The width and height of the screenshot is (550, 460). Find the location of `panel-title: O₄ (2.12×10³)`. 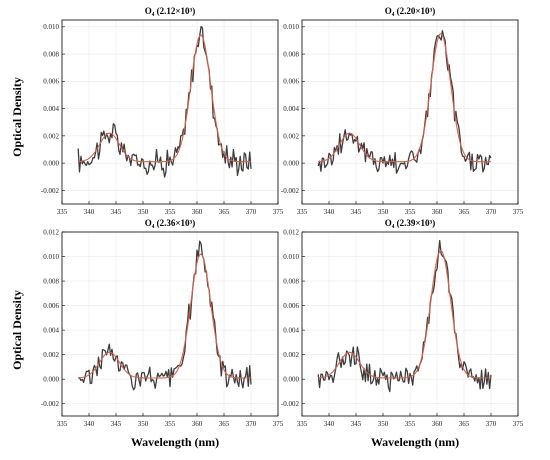

panel-title: O₄ (2.12×10³) is located at coordinates (170, 11).